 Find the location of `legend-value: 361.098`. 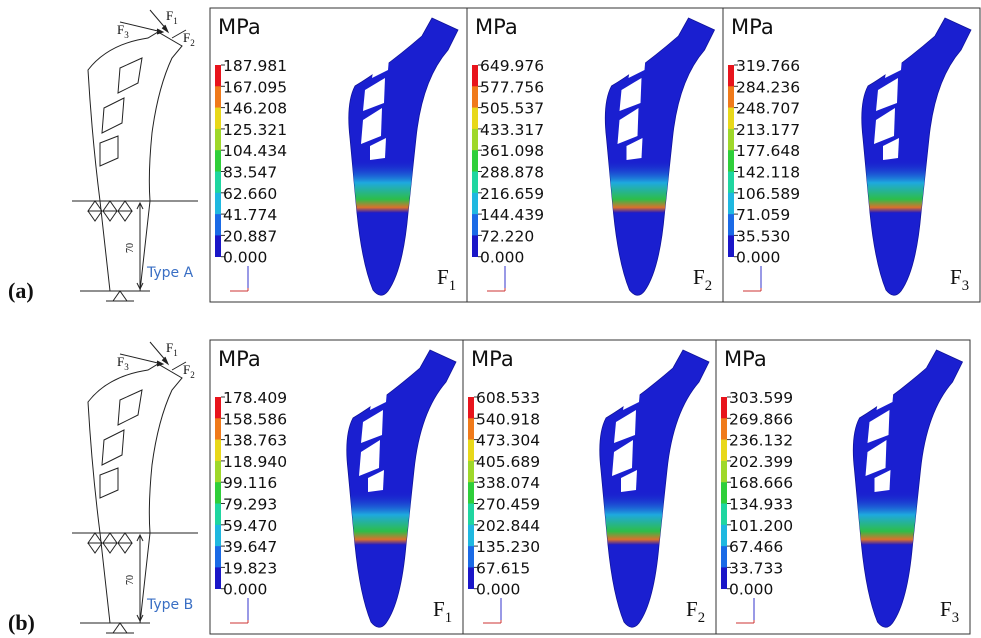

legend-value: 361.098 is located at coordinates (512, 151).